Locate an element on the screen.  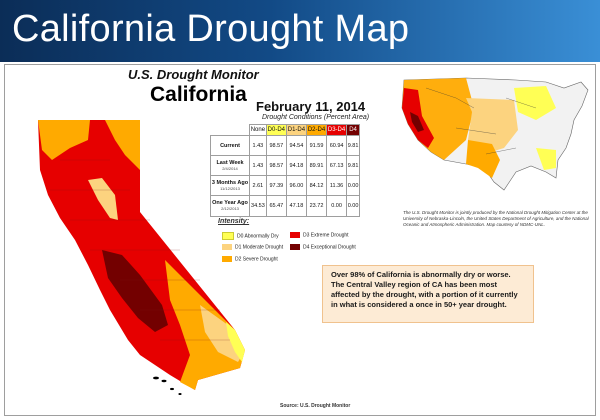
table-cell: 34.53 is located at coordinates (258, 206).